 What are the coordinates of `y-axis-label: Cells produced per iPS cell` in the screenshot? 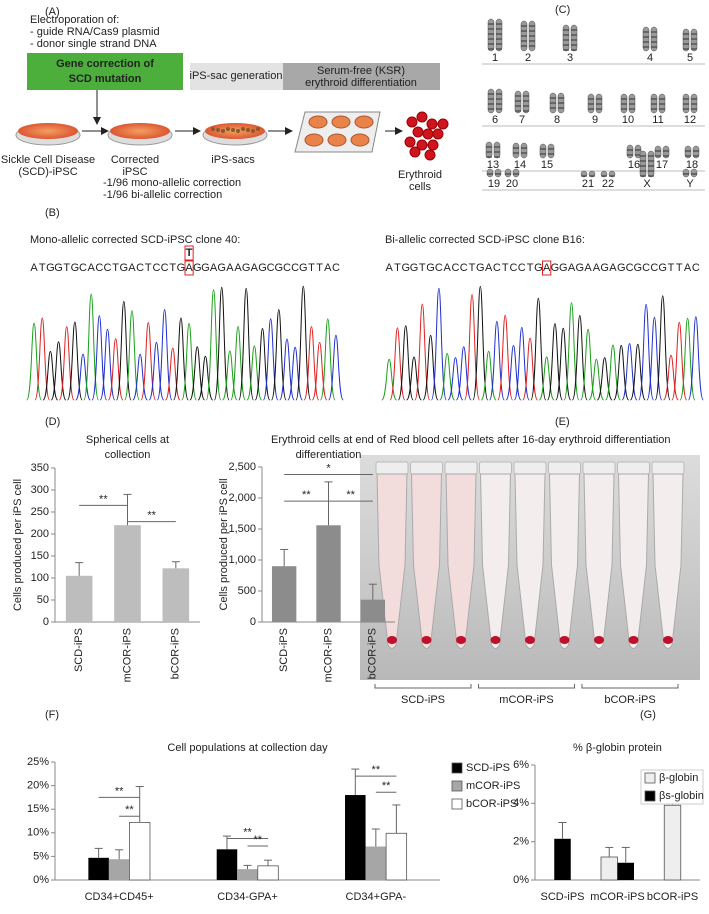 It's located at (224, 544).